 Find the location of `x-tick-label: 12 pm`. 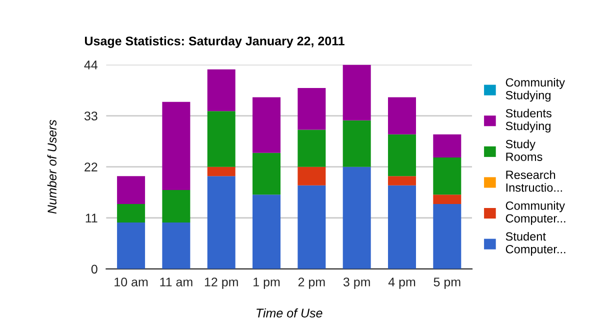

x-tick-label: 12 pm is located at coordinates (221, 283).